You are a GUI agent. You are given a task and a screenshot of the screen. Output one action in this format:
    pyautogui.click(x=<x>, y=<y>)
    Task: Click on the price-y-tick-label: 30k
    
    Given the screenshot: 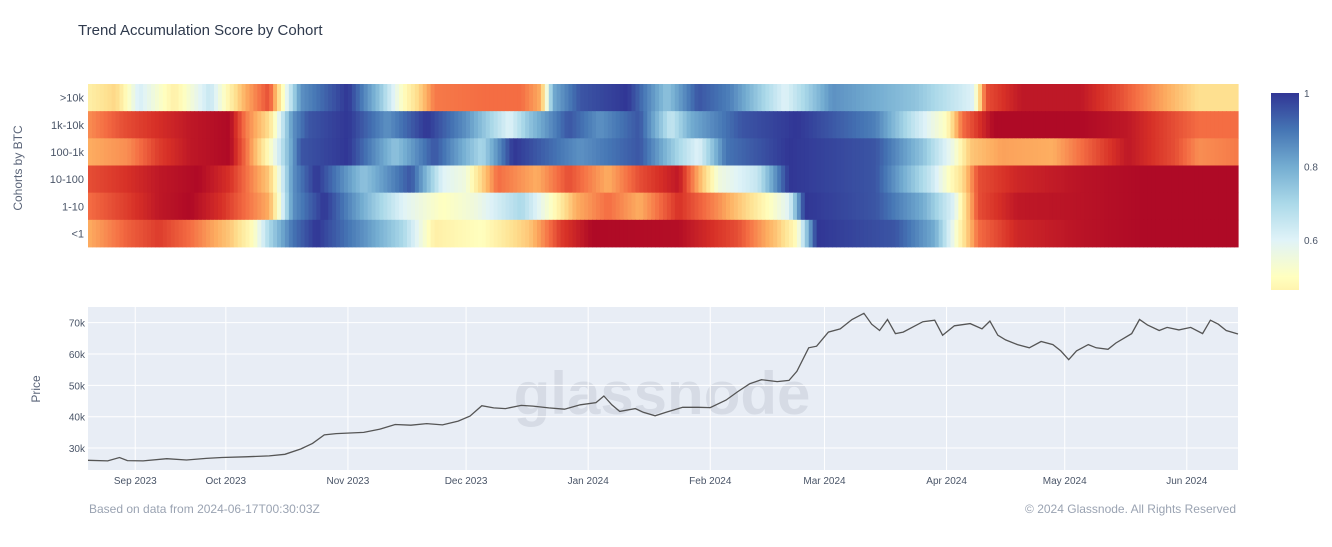 What is the action you would take?
    pyautogui.click(x=77, y=449)
    